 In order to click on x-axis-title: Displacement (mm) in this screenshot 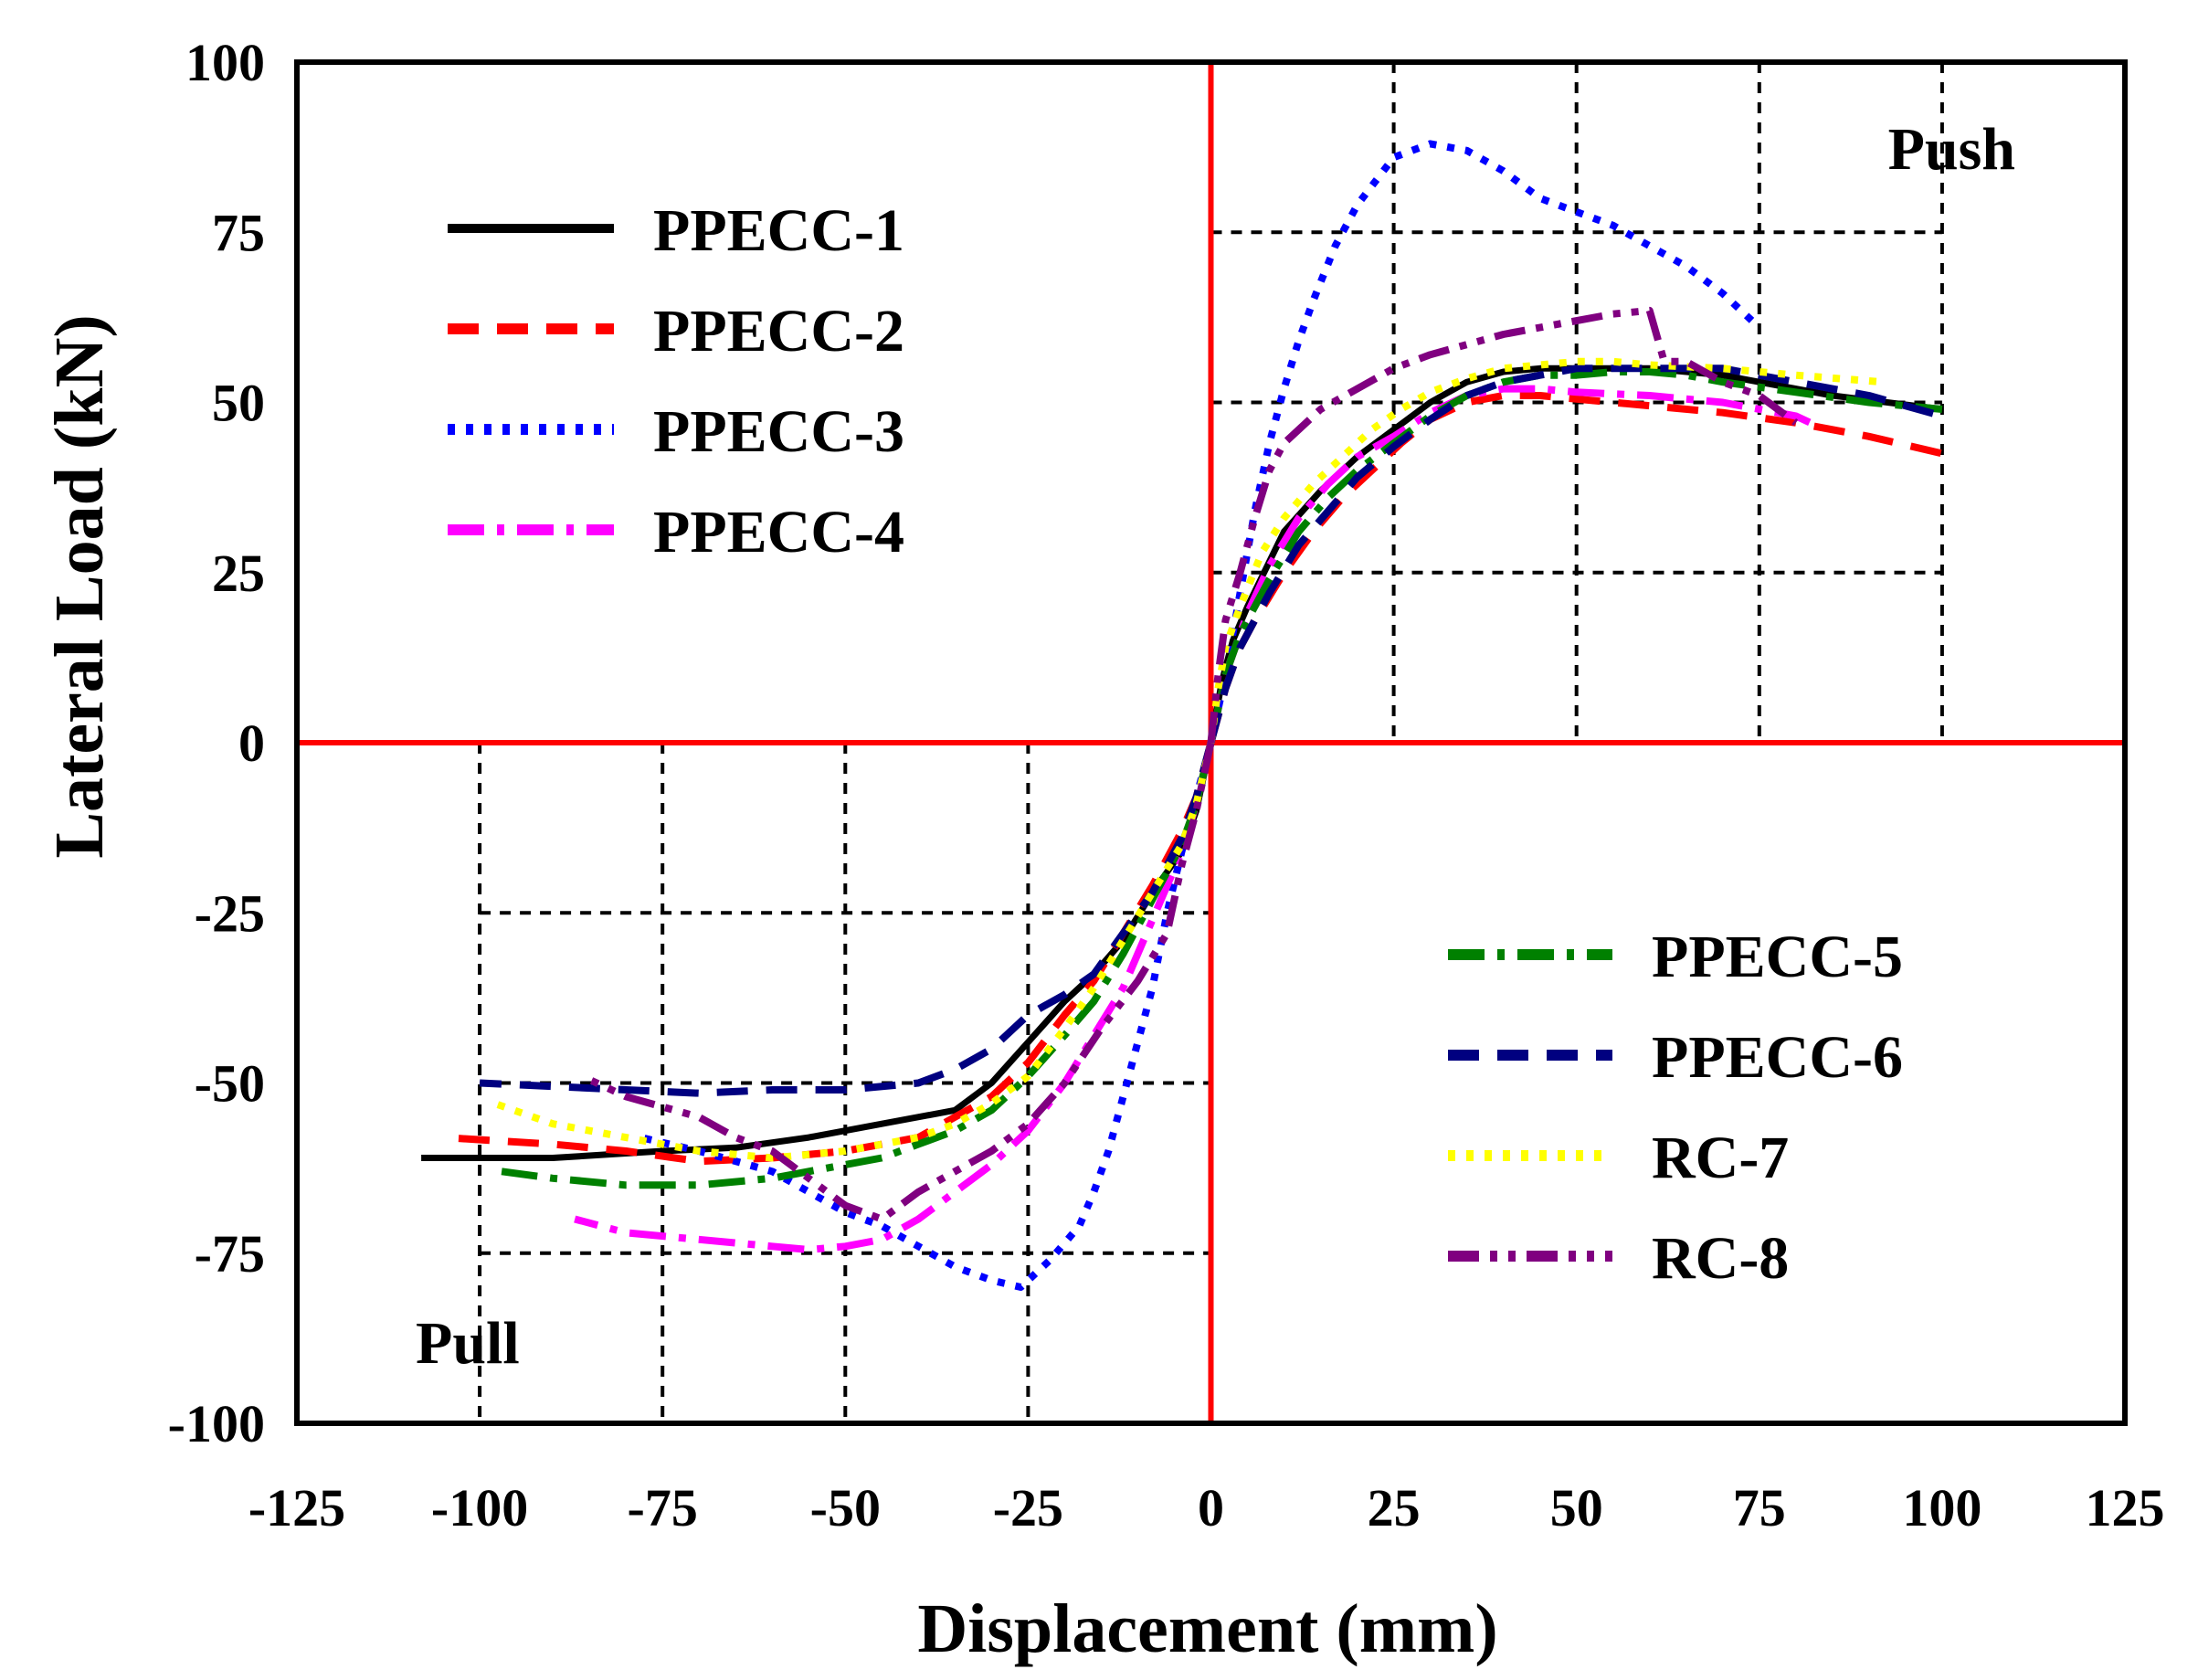, I will do `click(1207, 1629)`.